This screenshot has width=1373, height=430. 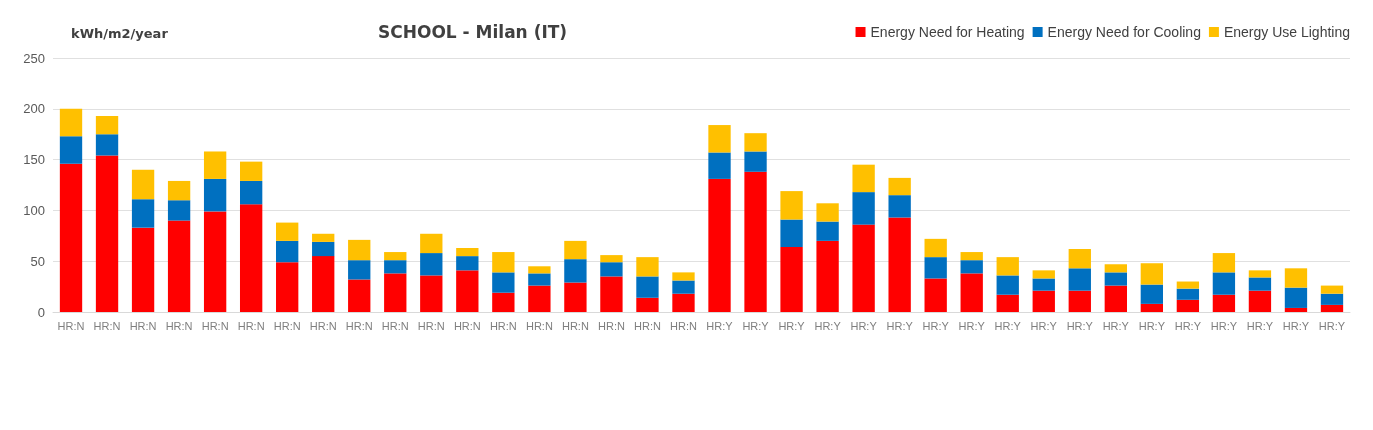 I want to click on y-axis-title: kWh/m2/year, so click(x=120, y=33).